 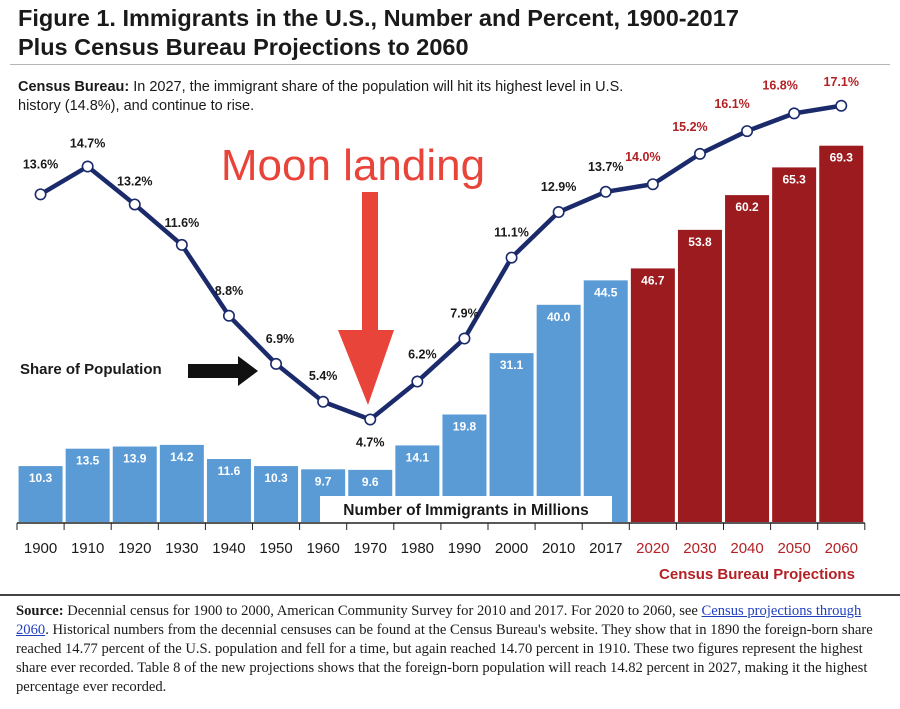 What do you see at coordinates (135, 459) in the screenshot?
I see `bar-label-1920: 13.9` at bounding box center [135, 459].